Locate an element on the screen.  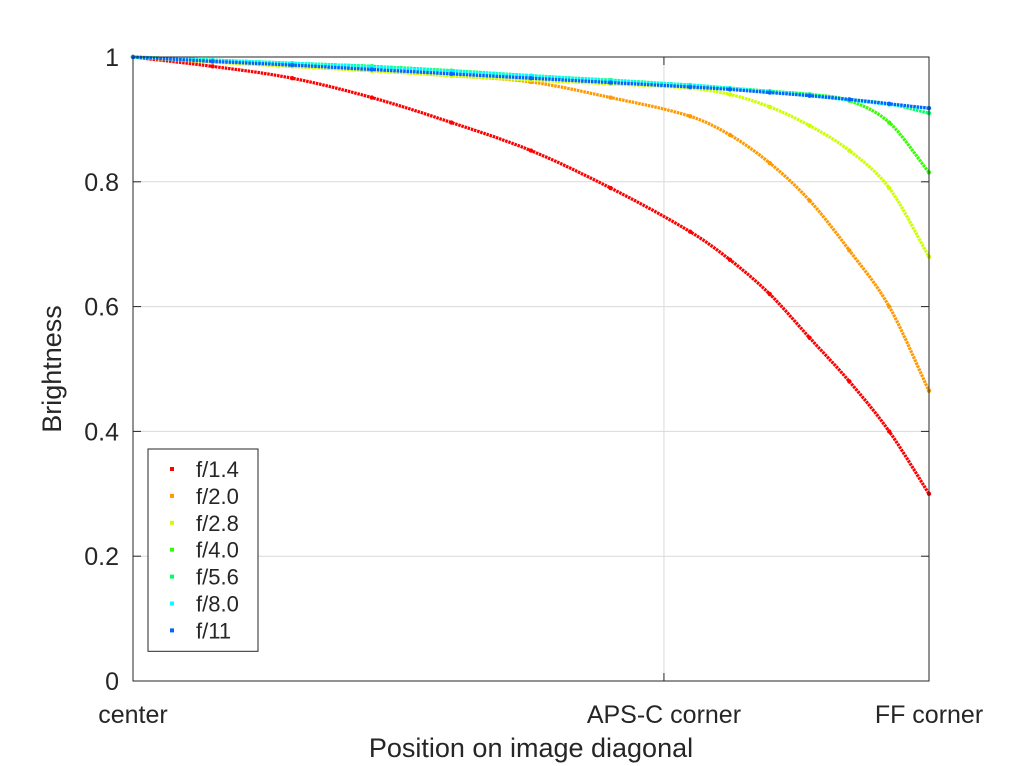
legend-label: f/2.8 is located at coordinates (217, 523).